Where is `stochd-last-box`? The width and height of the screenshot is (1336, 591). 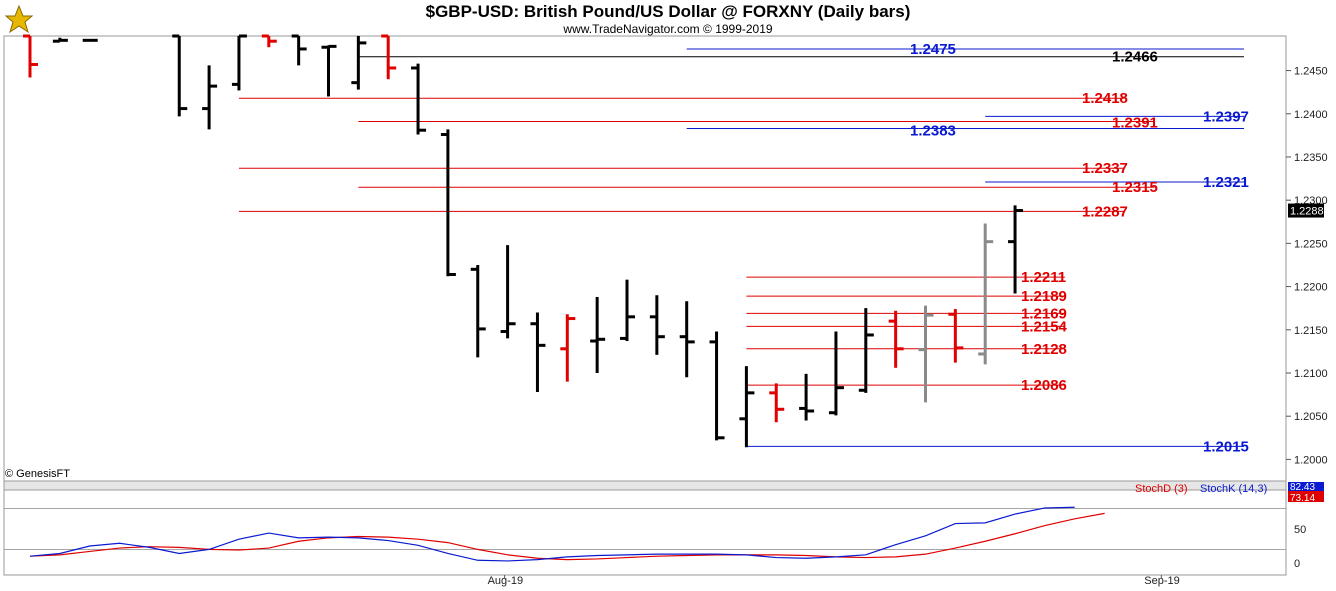 stochd-last-box is located at coordinates (1306, 496).